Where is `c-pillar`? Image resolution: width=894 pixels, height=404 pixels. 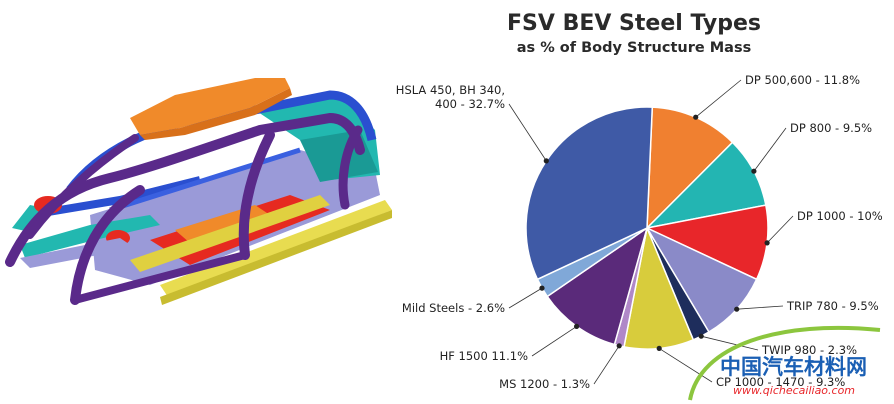
c-pillar is located at coordinates (350, 167).